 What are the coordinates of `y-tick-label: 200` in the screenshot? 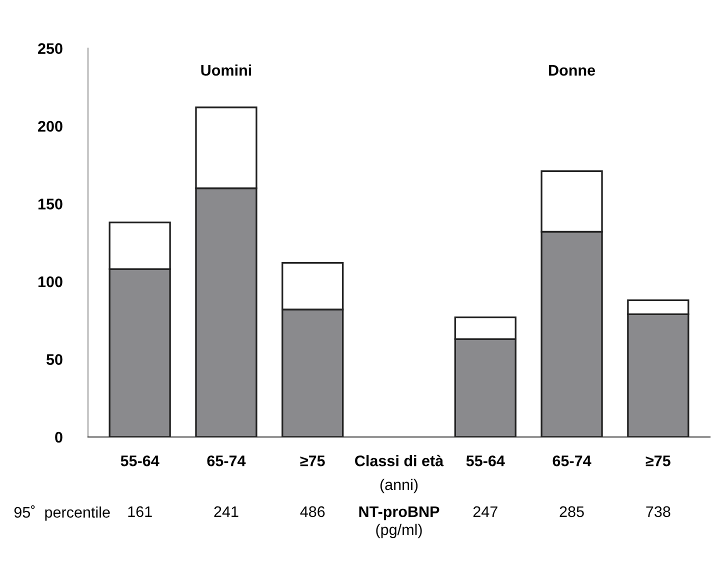 It's located at (50, 126).